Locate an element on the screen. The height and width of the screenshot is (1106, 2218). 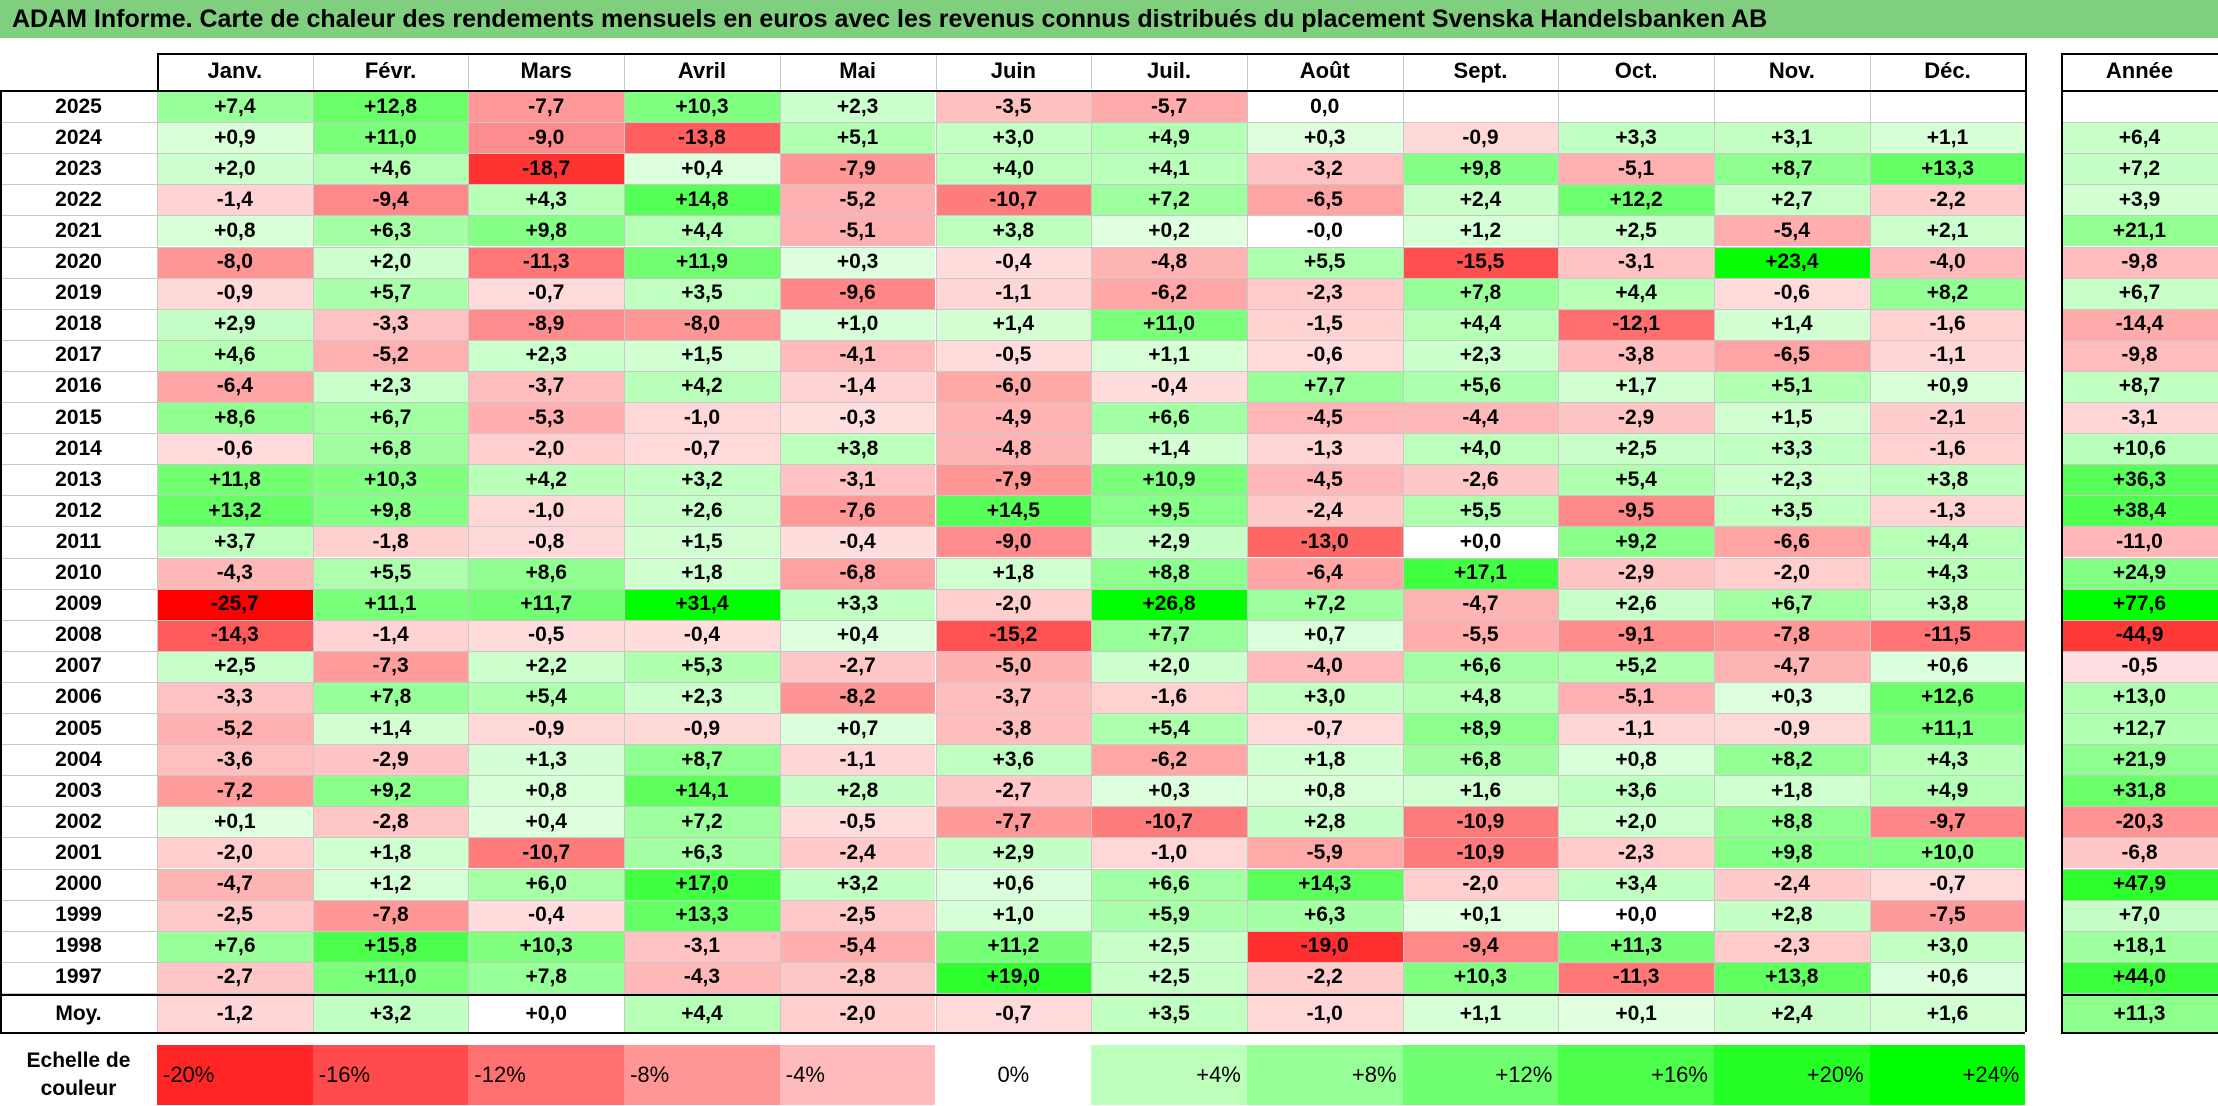
heatmap-cell: -0,7 is located at coordinates (702, 449).